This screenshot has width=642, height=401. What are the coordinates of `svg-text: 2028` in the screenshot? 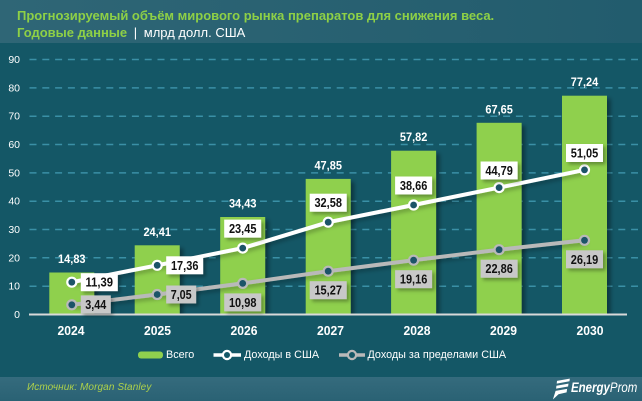 It's located at (417, 330).